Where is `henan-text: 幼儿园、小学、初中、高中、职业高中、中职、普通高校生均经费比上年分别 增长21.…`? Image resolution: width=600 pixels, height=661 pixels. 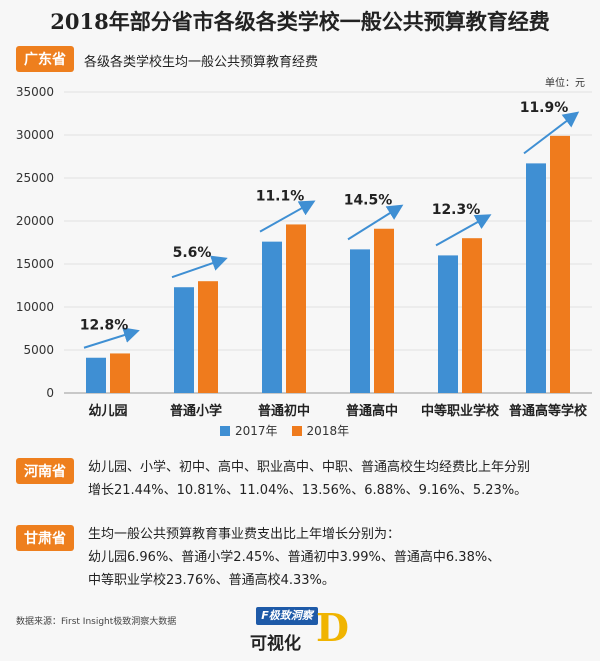 henan-text: 幼儿园、小学、初中、高中、职业高中、中职、普通高校生均经费比上年分别 增长21.… is located at coordinates (309, 479).